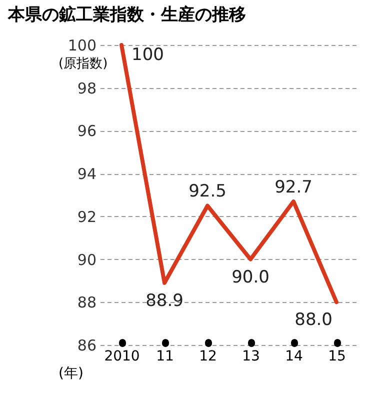 The image size is (367, 400). Describe the element at coordinates (251, 277) in the screenshot. I see `data-label: 90.0` at that location.